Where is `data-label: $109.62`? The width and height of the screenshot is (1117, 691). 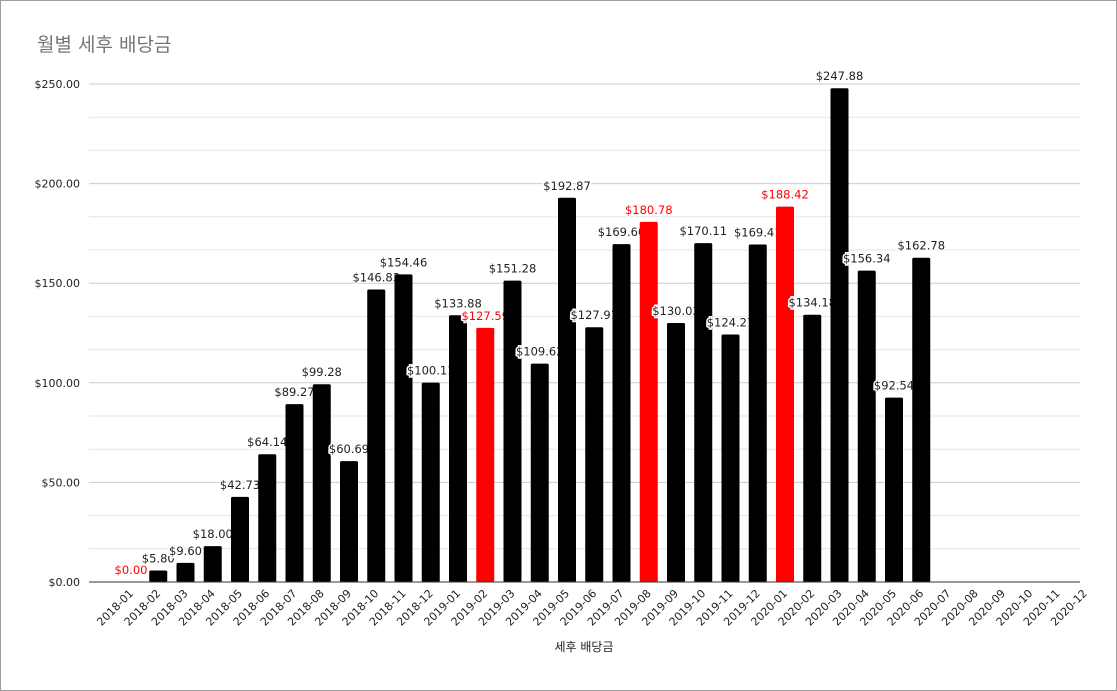
data-label: $109.62 is located at coordinates (540, 352).